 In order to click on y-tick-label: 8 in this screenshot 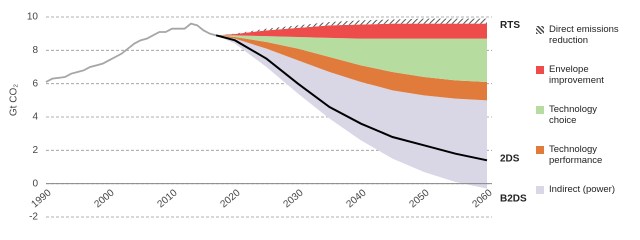, I will do `click(35, 50)`.